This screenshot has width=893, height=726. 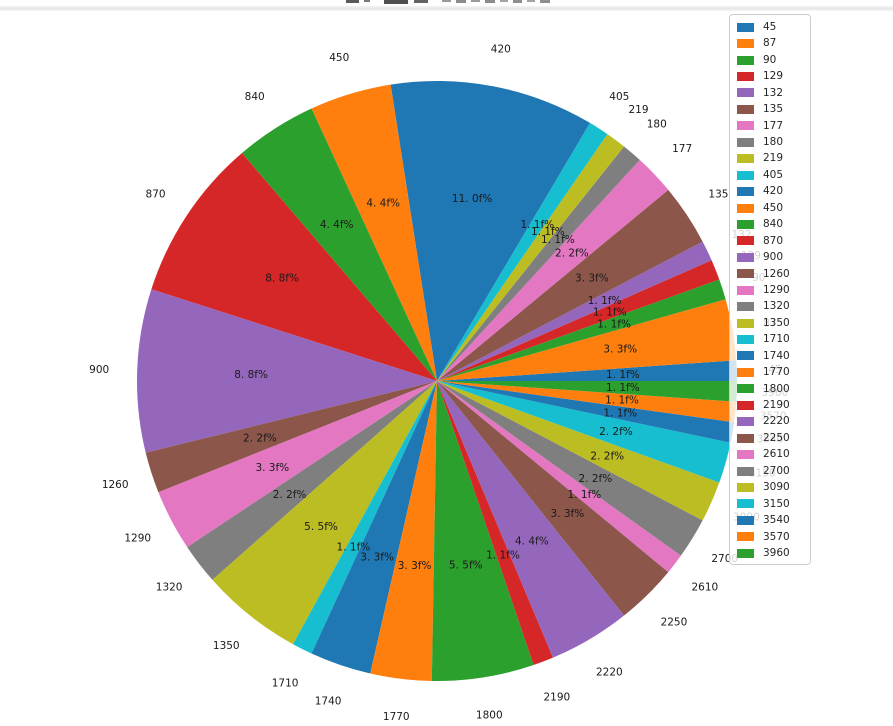 What do you see at coordinates (770, 405) in the screenshot?
I see `legend-item: 2190` at bounding box center [770, 405].